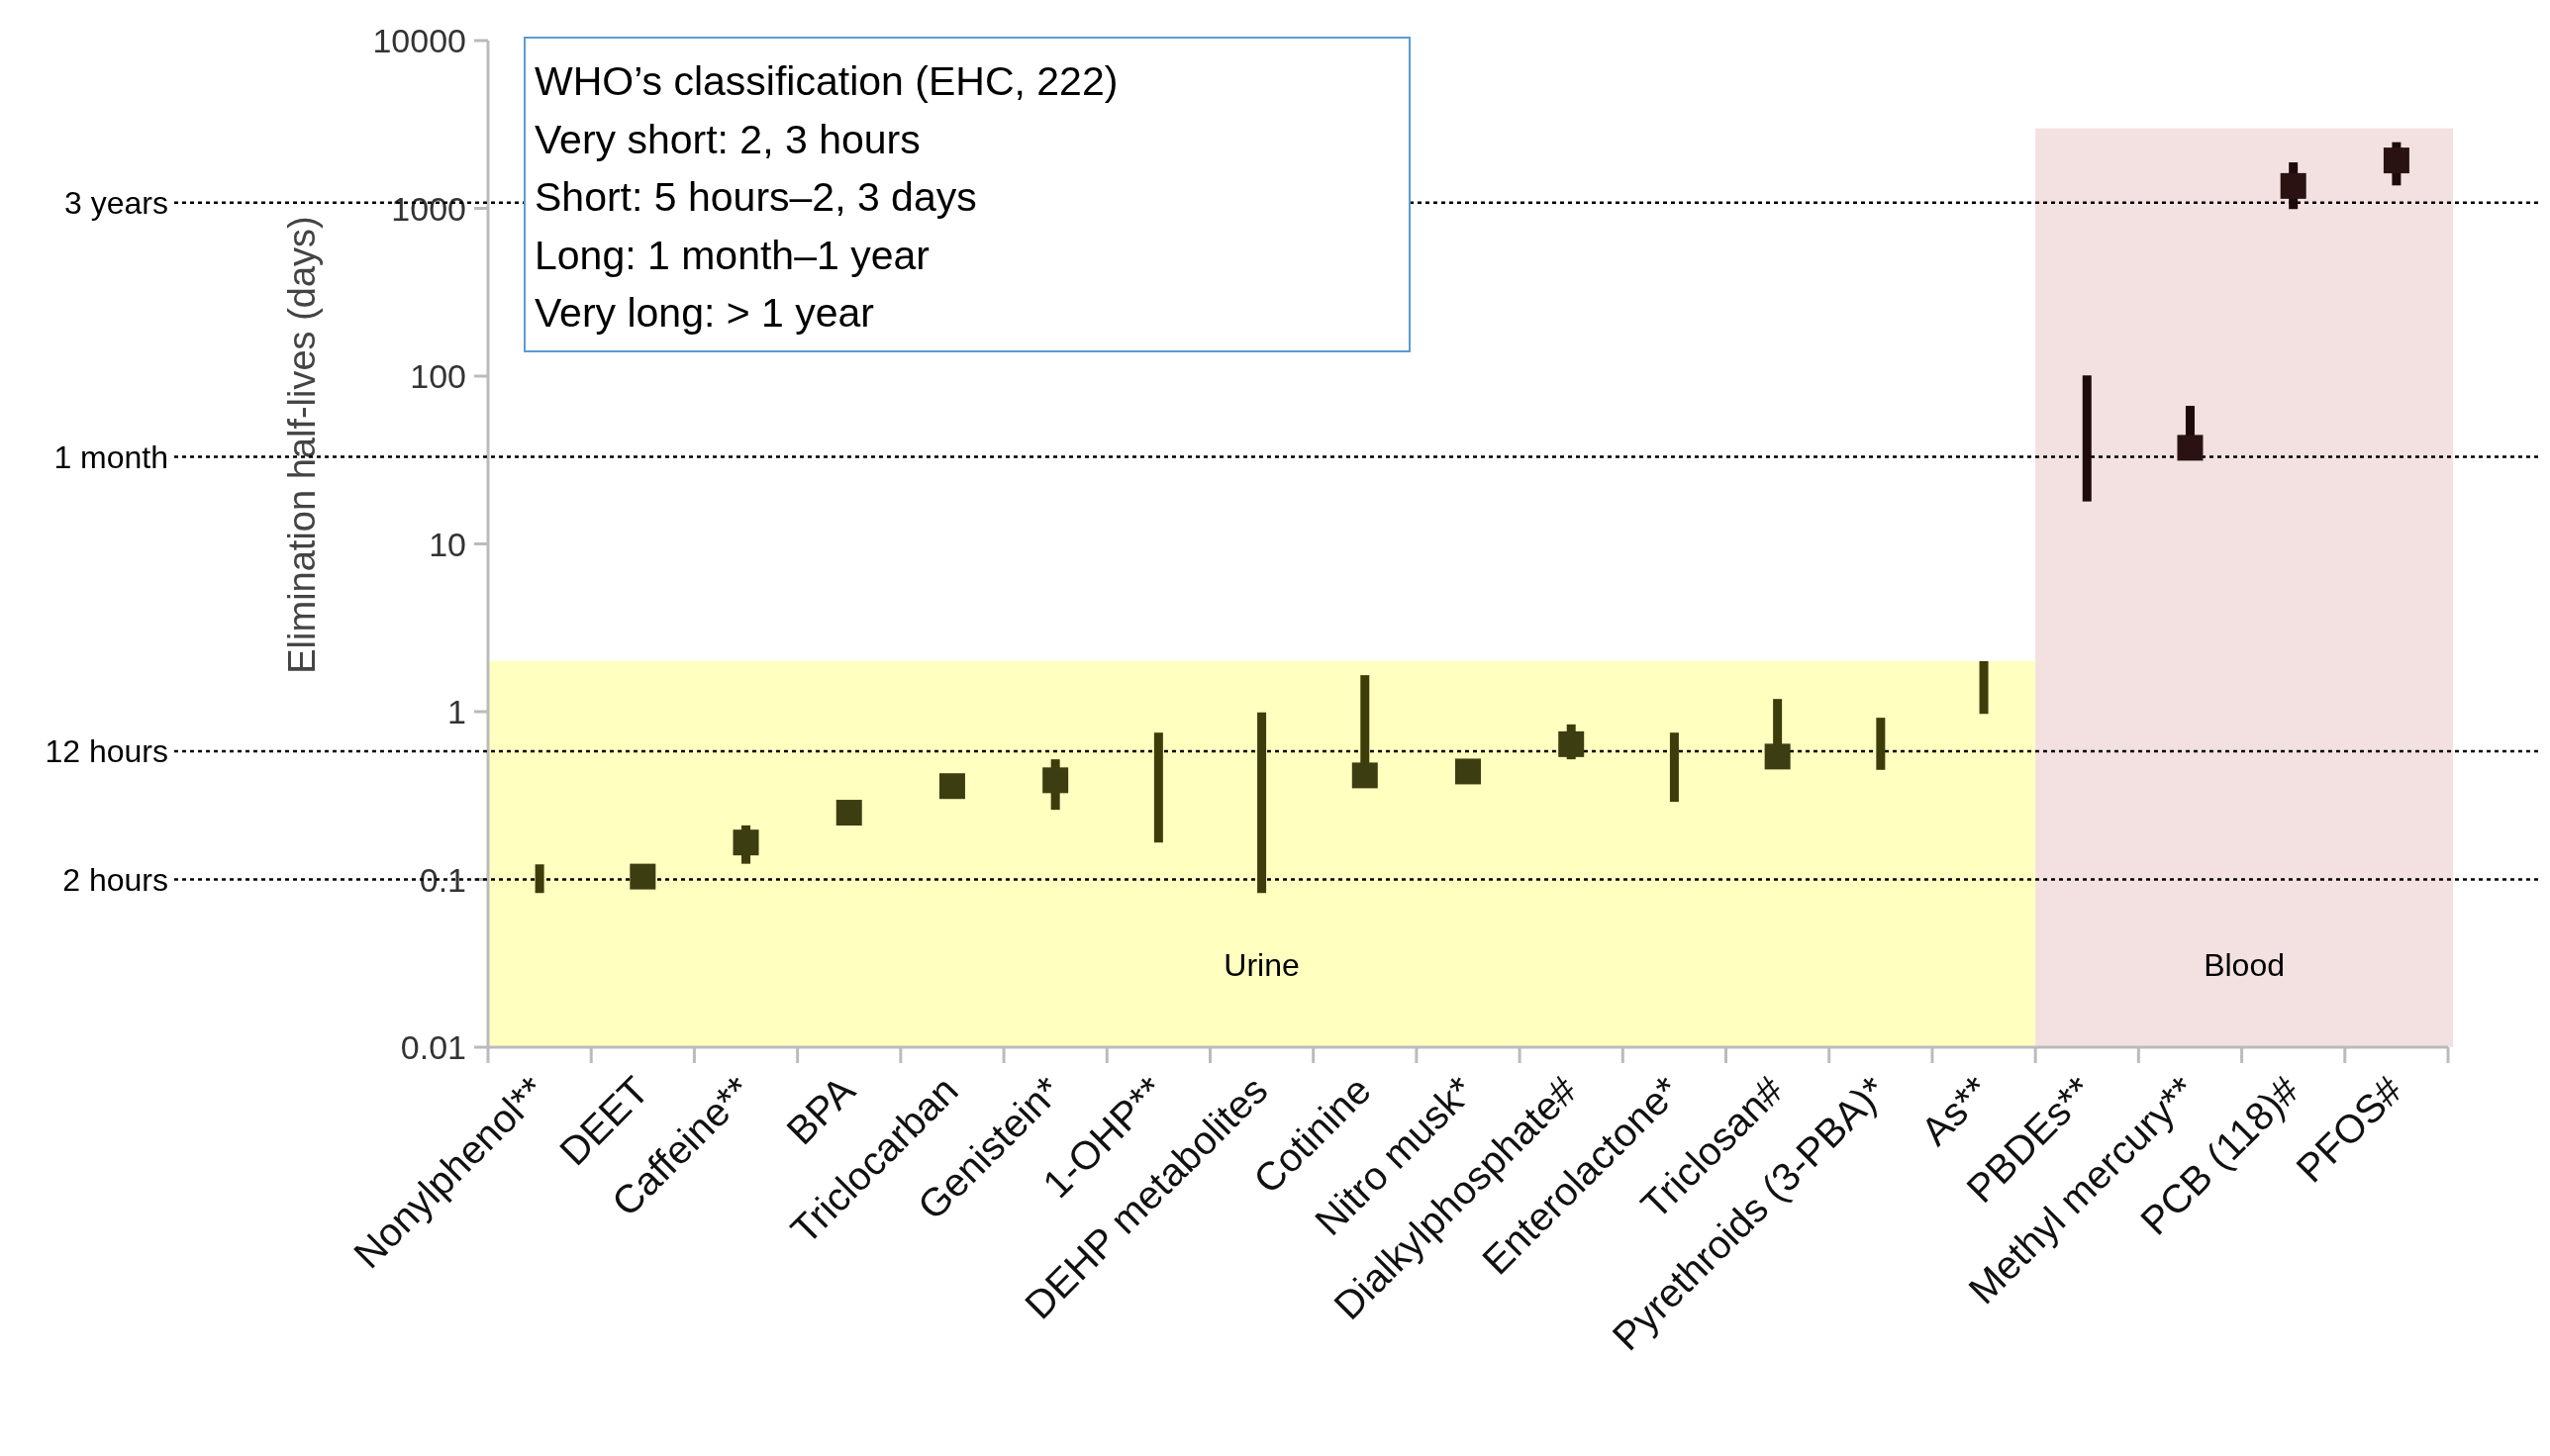  I want to click on y-tick-label: 1000, so click(428, 209).